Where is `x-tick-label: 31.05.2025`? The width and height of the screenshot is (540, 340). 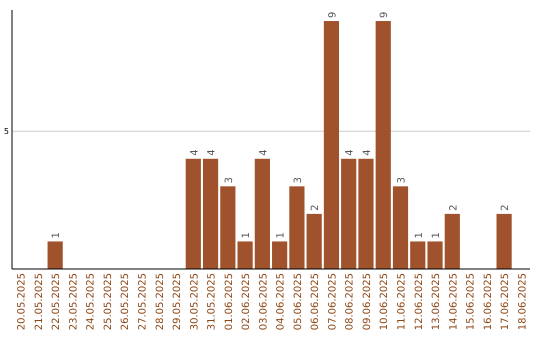 x-tick-label: 31.05.2025 is located at coordinates (212, 301).